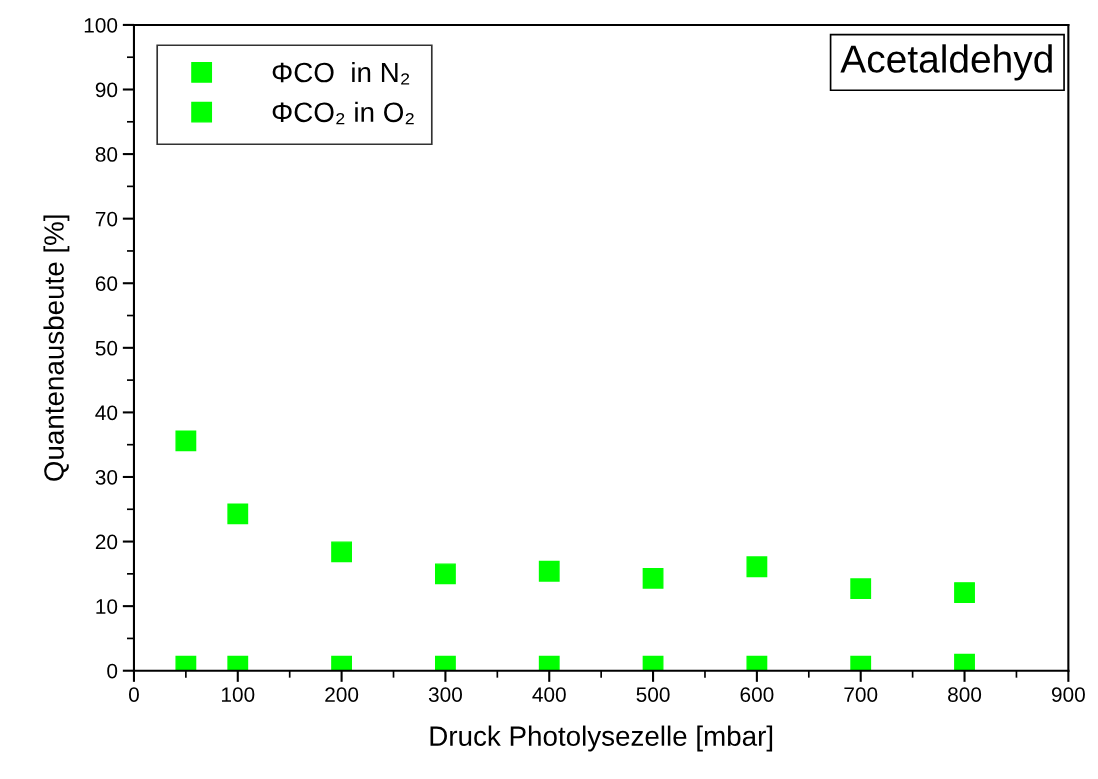  What do you see at coordinates (549, 694) in the screenshot?
I see `x-tick-label: 400` at bounding box center [549, 694].